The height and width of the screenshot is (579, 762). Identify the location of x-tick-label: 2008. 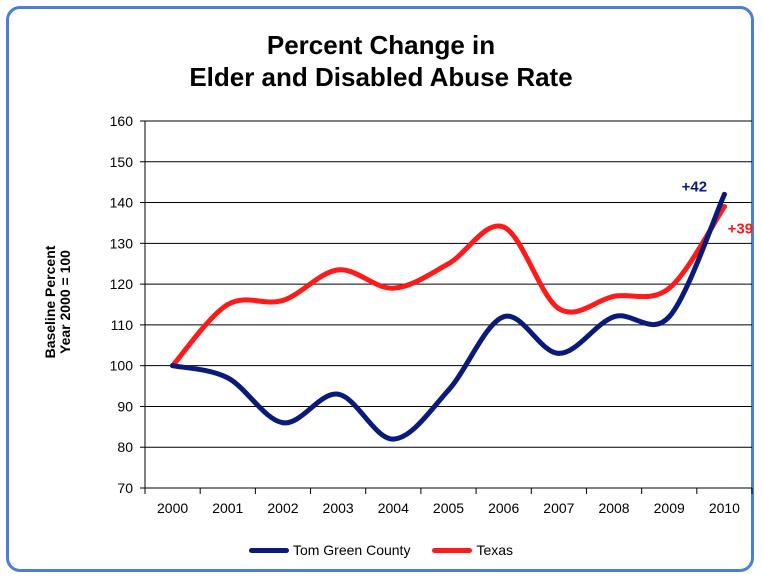
(613, 508).